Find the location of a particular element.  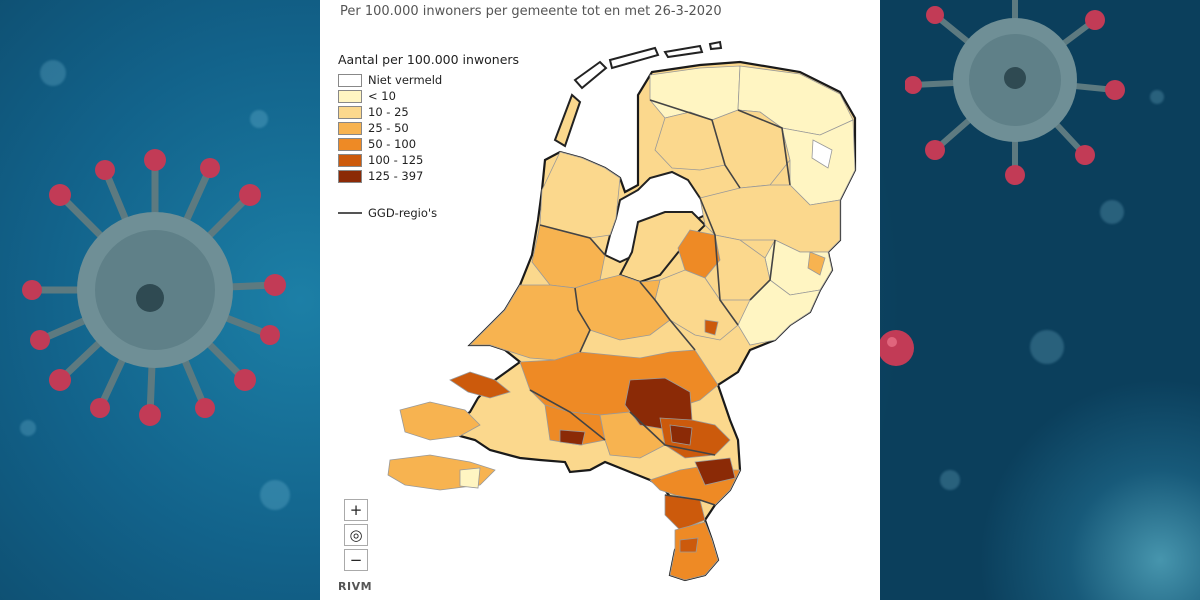

legend-item: 100 - 125 is located at coordinates (438, 160).